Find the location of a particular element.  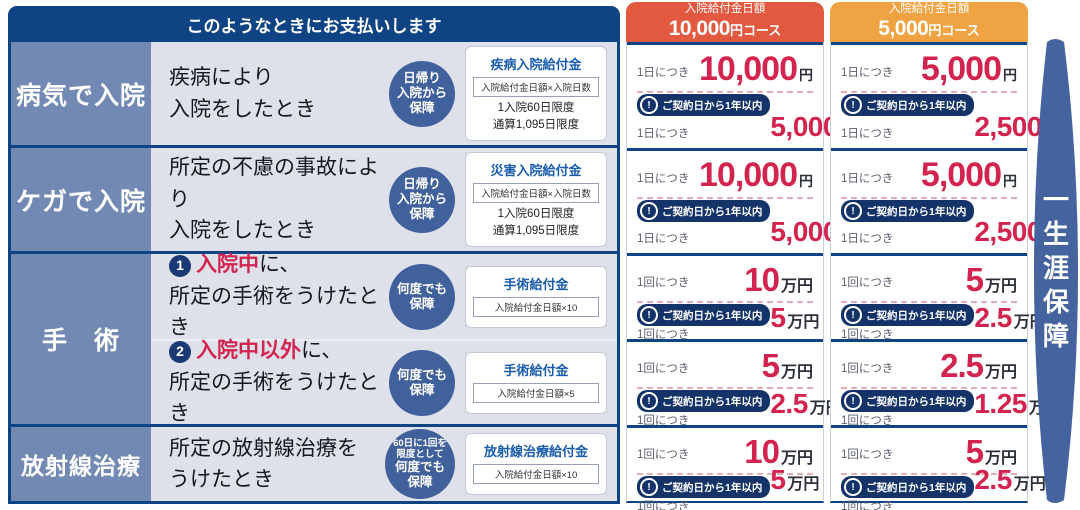

row-label-sickness: 病気で入院 is located at coordinates (81, 93).